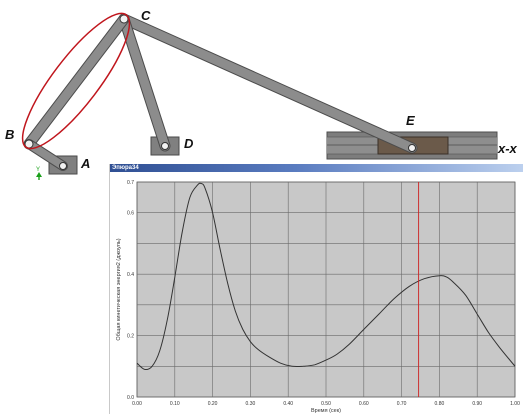  I want to click on label-b: B, so click(9, 134).